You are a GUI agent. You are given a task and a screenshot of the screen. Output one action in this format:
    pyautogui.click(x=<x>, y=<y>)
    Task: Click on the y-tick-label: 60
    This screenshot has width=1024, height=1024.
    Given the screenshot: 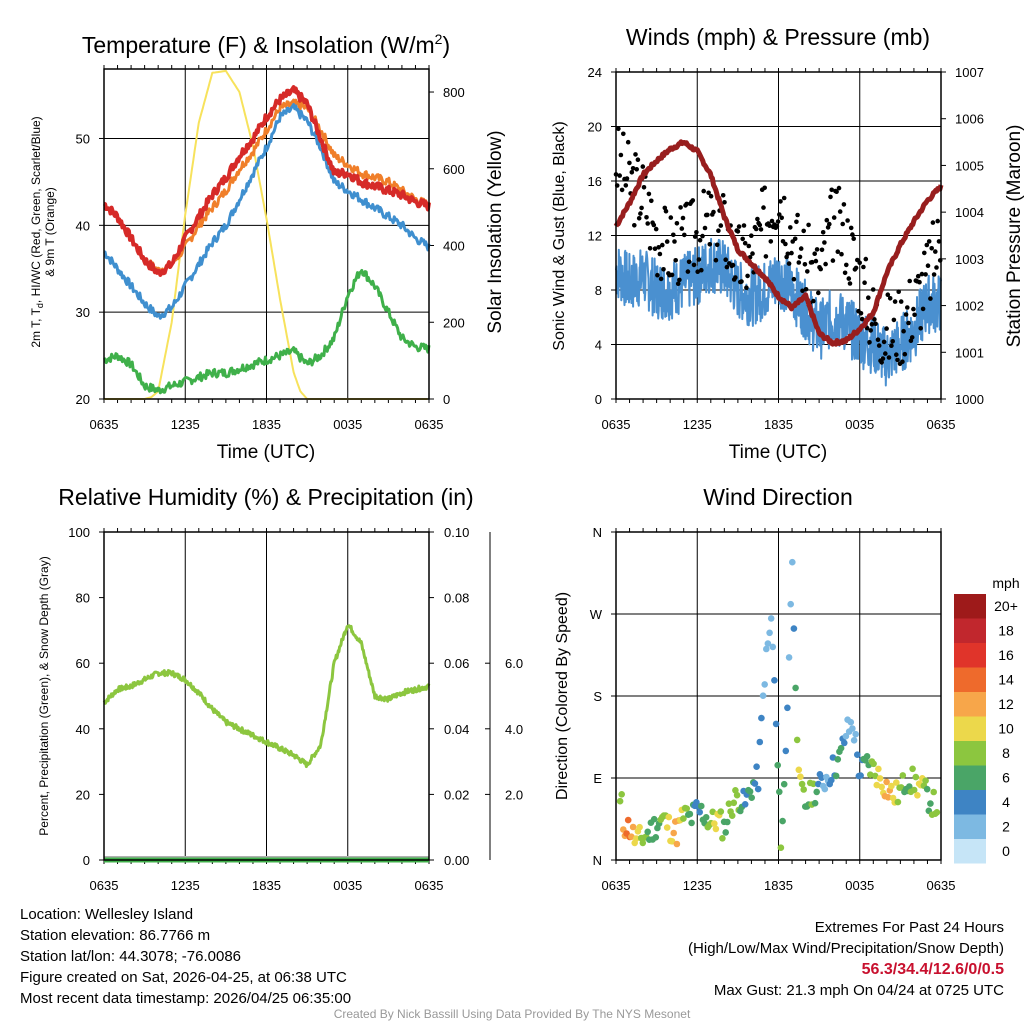 What is the action you would take?
    pyautogui.click(x=83, y=663)
    